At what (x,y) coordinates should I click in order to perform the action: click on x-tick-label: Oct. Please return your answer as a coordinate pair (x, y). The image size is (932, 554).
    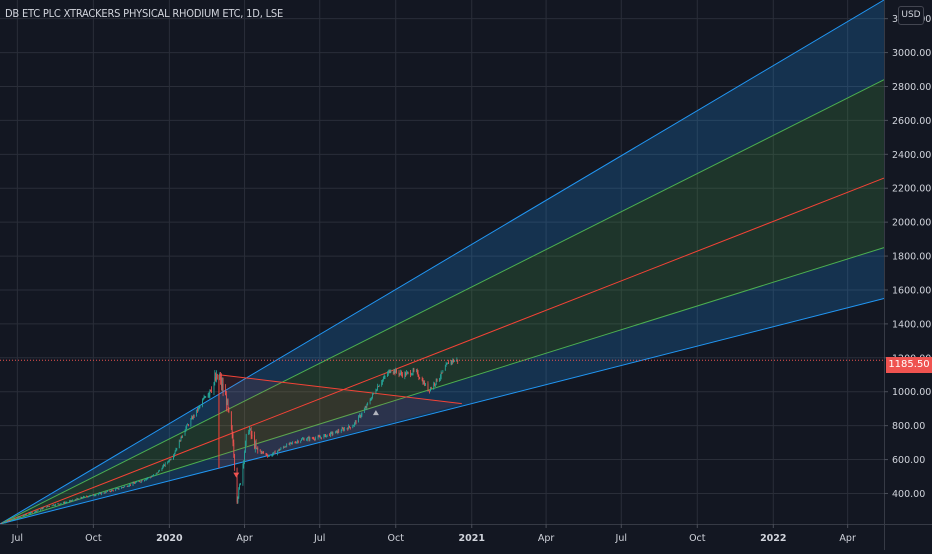
    Looking at the image, I should click on (697, 538).